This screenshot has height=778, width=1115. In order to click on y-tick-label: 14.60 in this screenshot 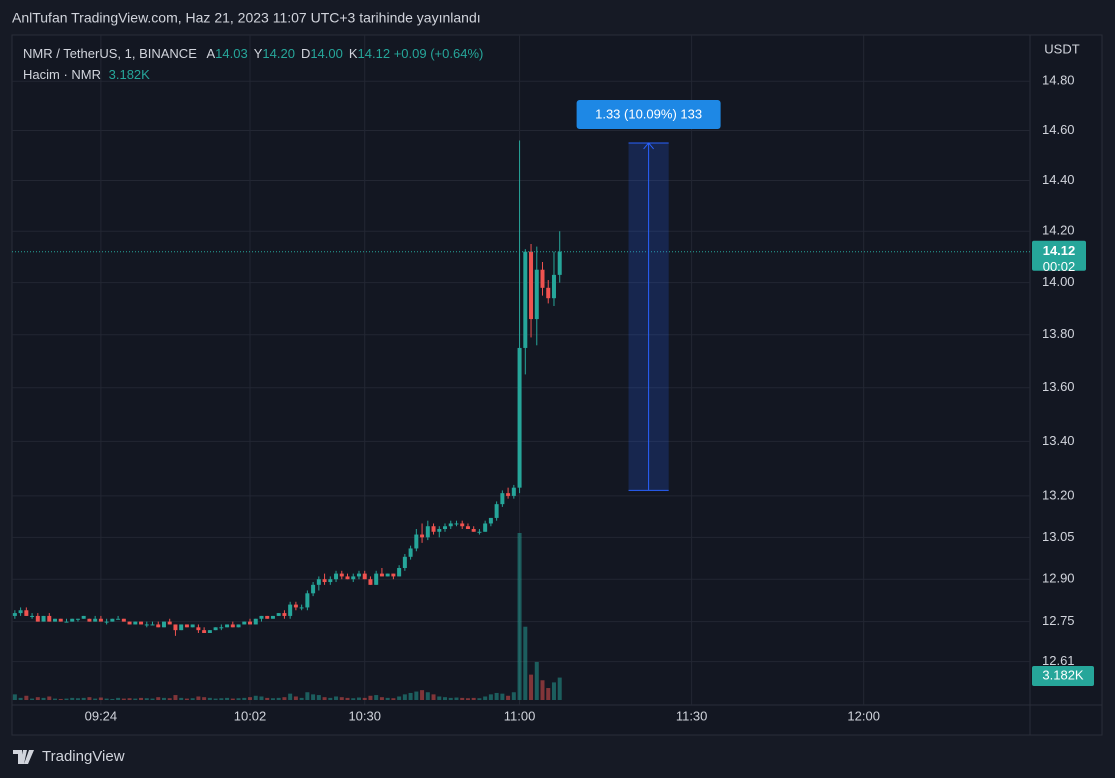, I will do `click(1058, 129)`.